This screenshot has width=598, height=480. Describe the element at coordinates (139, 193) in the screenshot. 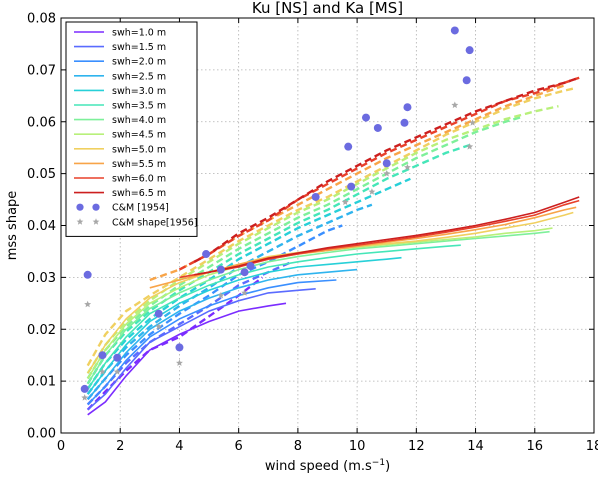

I see `legend-label: swh=6.5 m` at that location.